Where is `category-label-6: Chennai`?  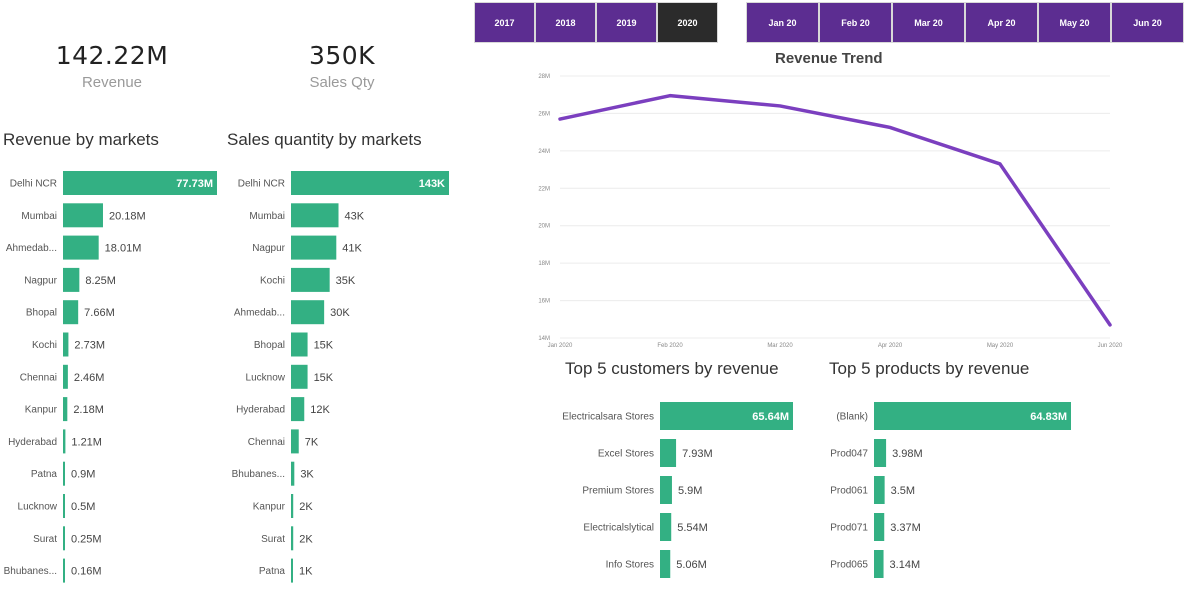 category-label-6: Chennai is located at coordinates (38, 377).